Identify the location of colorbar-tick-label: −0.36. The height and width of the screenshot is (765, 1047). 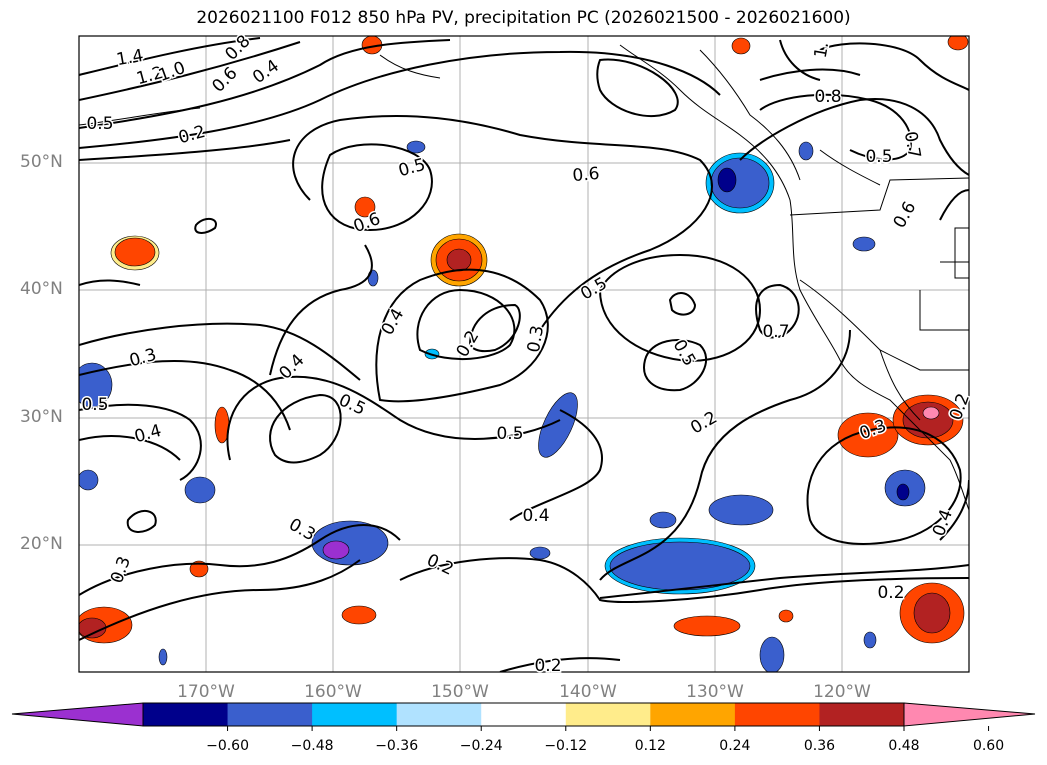
(397, 746).